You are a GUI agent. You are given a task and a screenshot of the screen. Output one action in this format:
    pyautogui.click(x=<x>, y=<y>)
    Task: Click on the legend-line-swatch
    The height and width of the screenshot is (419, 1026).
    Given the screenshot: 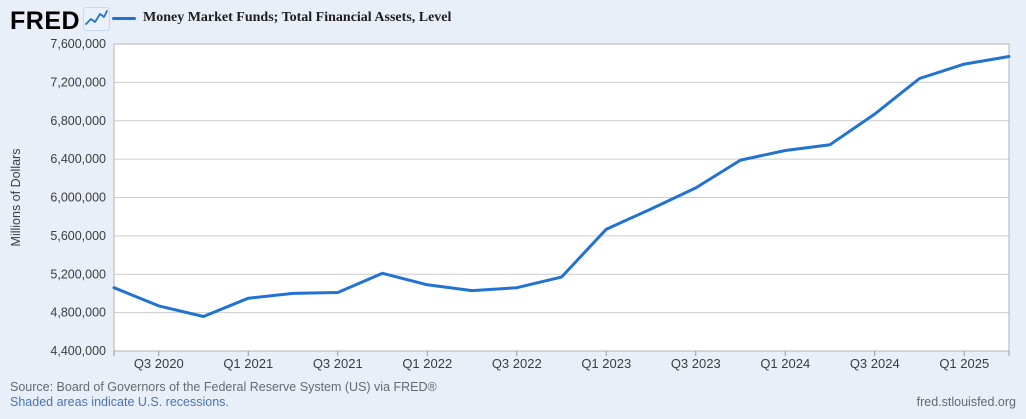 What is the action you would take?
    pyautogui.click(x=124, y=18)
    